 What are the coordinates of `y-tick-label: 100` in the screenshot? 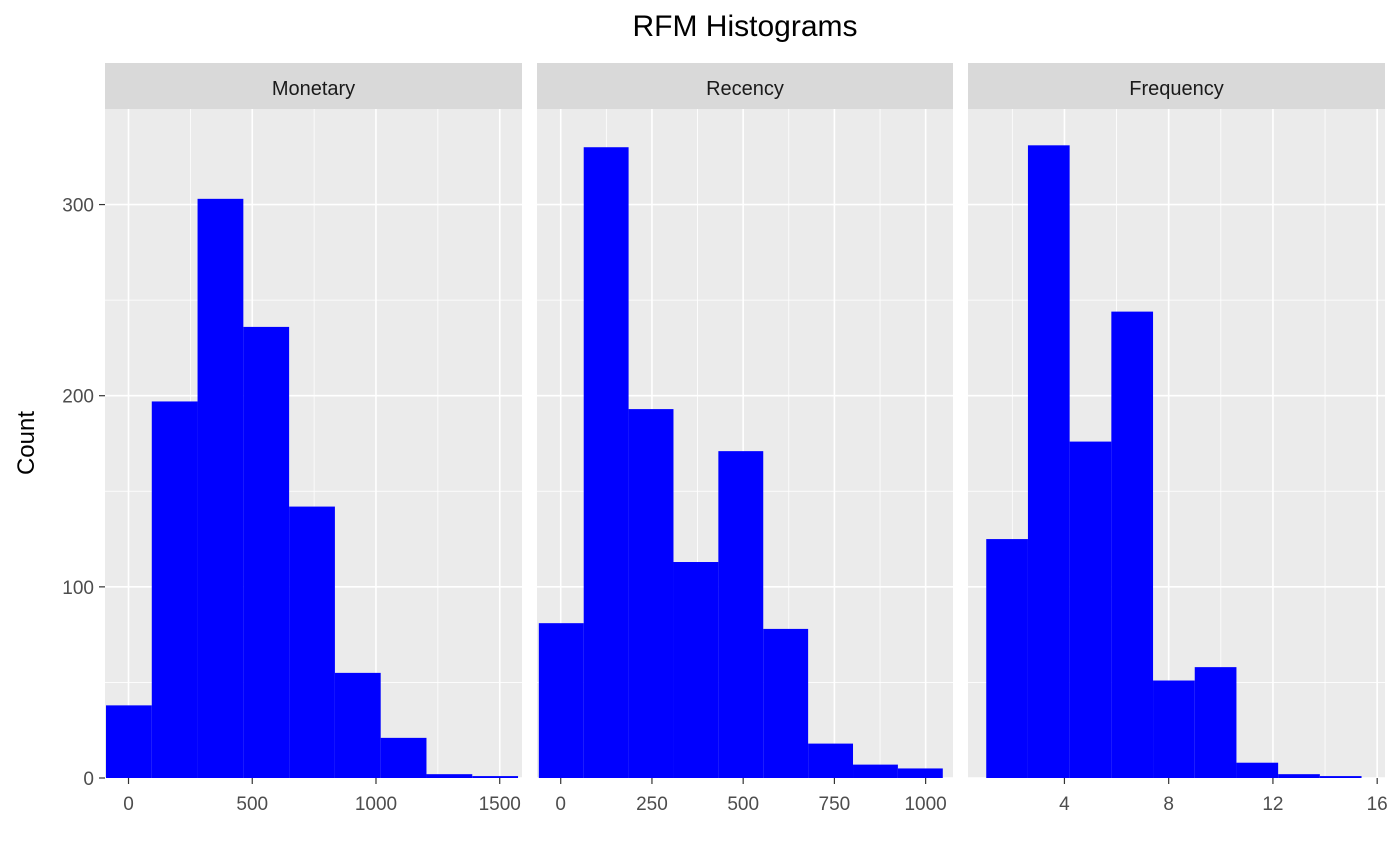 It's located at (78, 588).